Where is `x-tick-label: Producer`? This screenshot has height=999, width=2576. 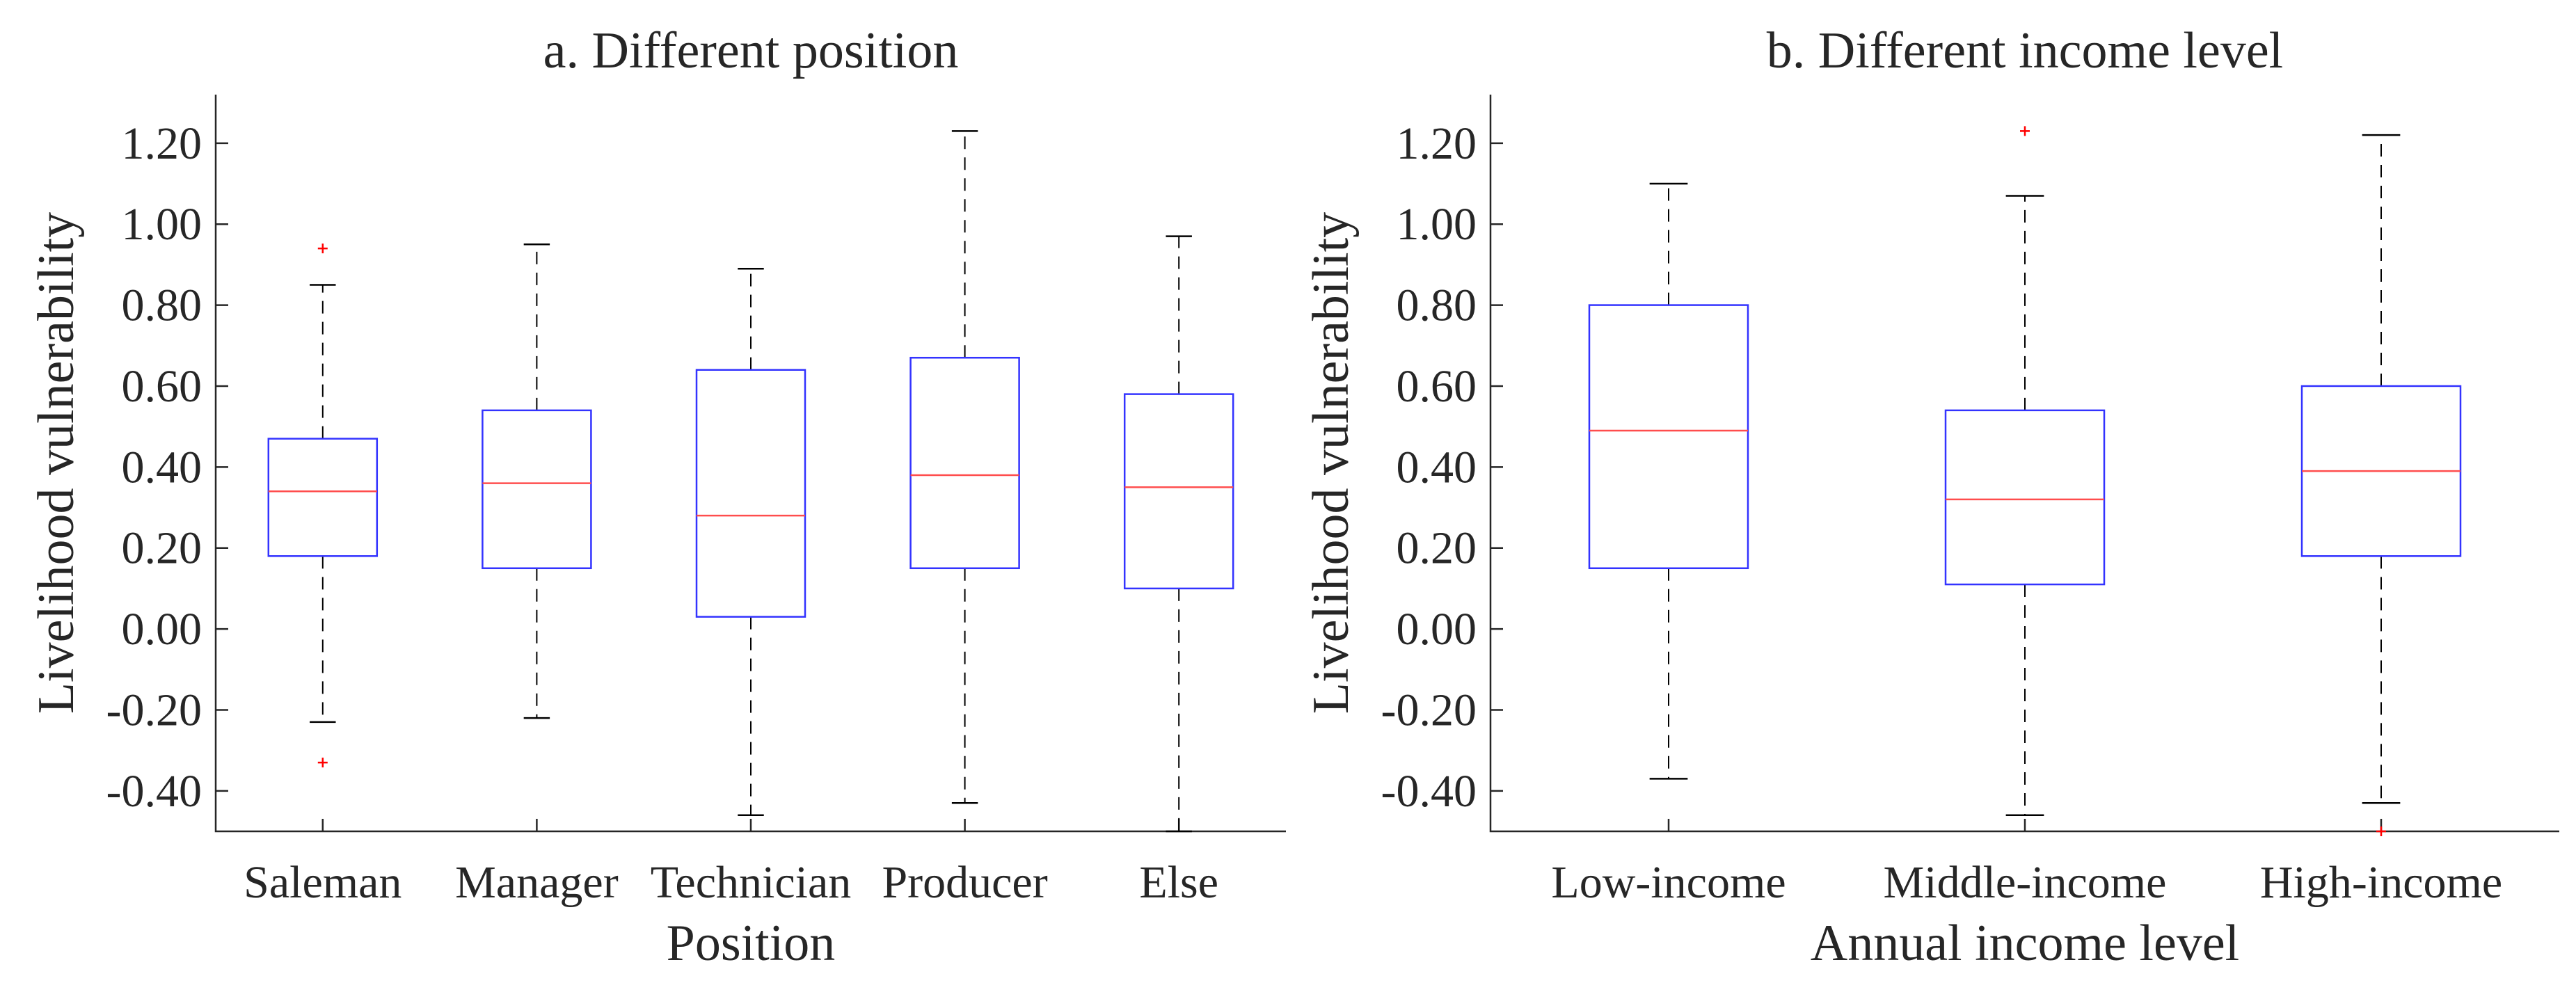 x-tick-label: Producer is located at coordinates (964, 883).